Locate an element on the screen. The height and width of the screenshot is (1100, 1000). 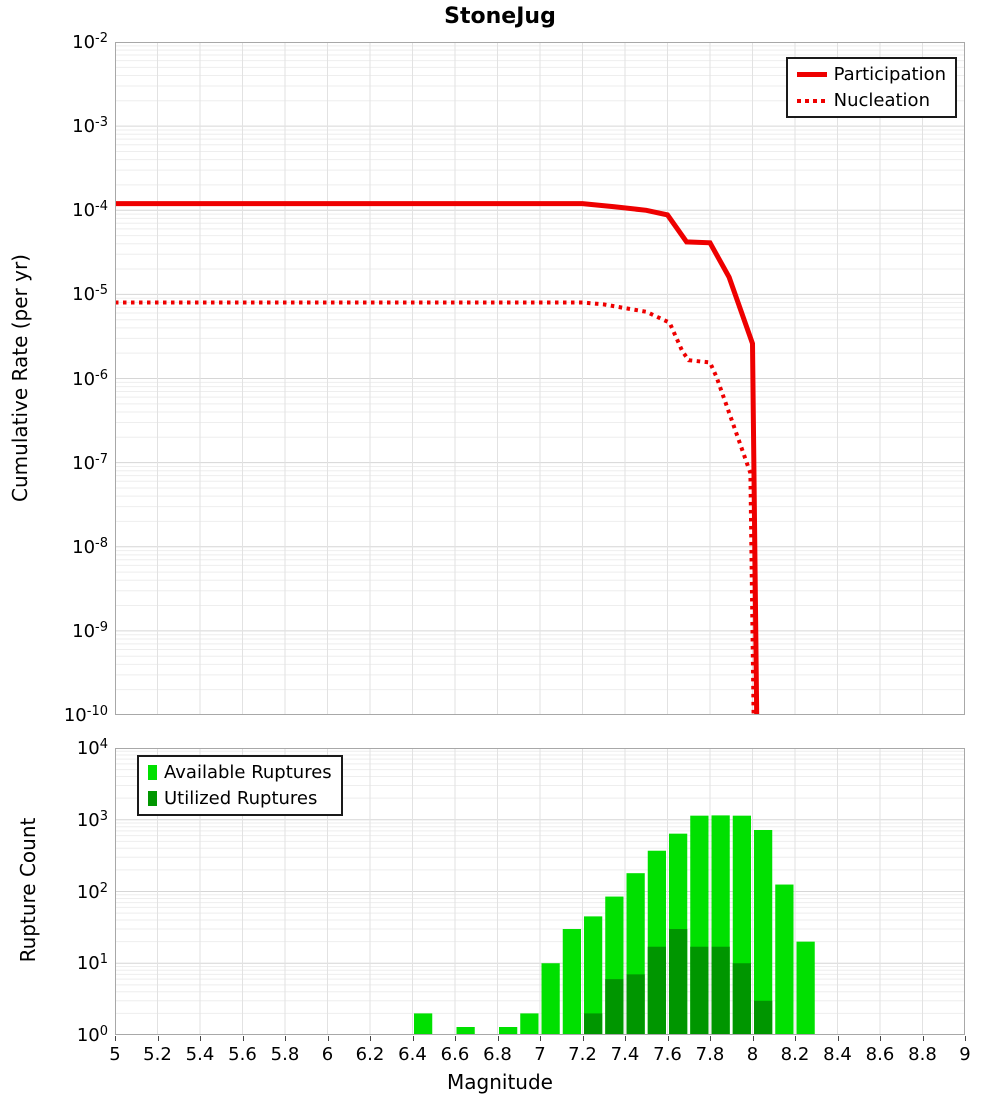
nucleation-line-swatch is located at coordinates (811, 100).